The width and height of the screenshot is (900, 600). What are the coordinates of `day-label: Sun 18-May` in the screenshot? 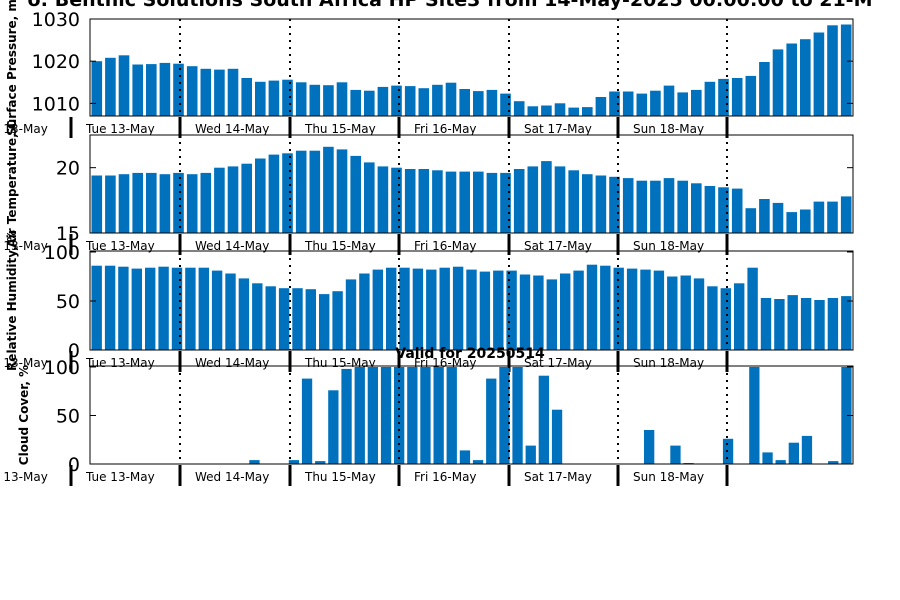 It's located at (668, 477).